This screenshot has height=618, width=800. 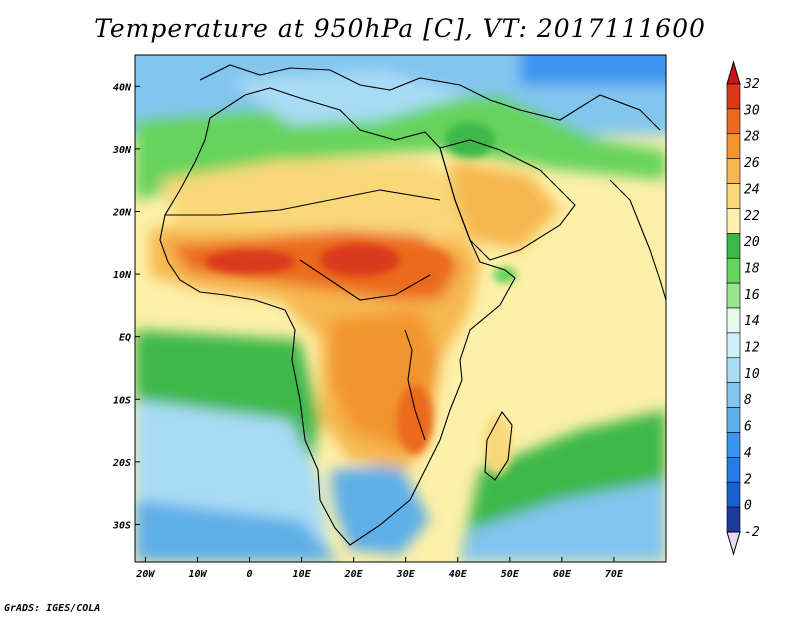 What do you see at coordinates (145, 574) in the screenshot?
I see `x-tick-label: 20W` at bounding box center [145, 574].